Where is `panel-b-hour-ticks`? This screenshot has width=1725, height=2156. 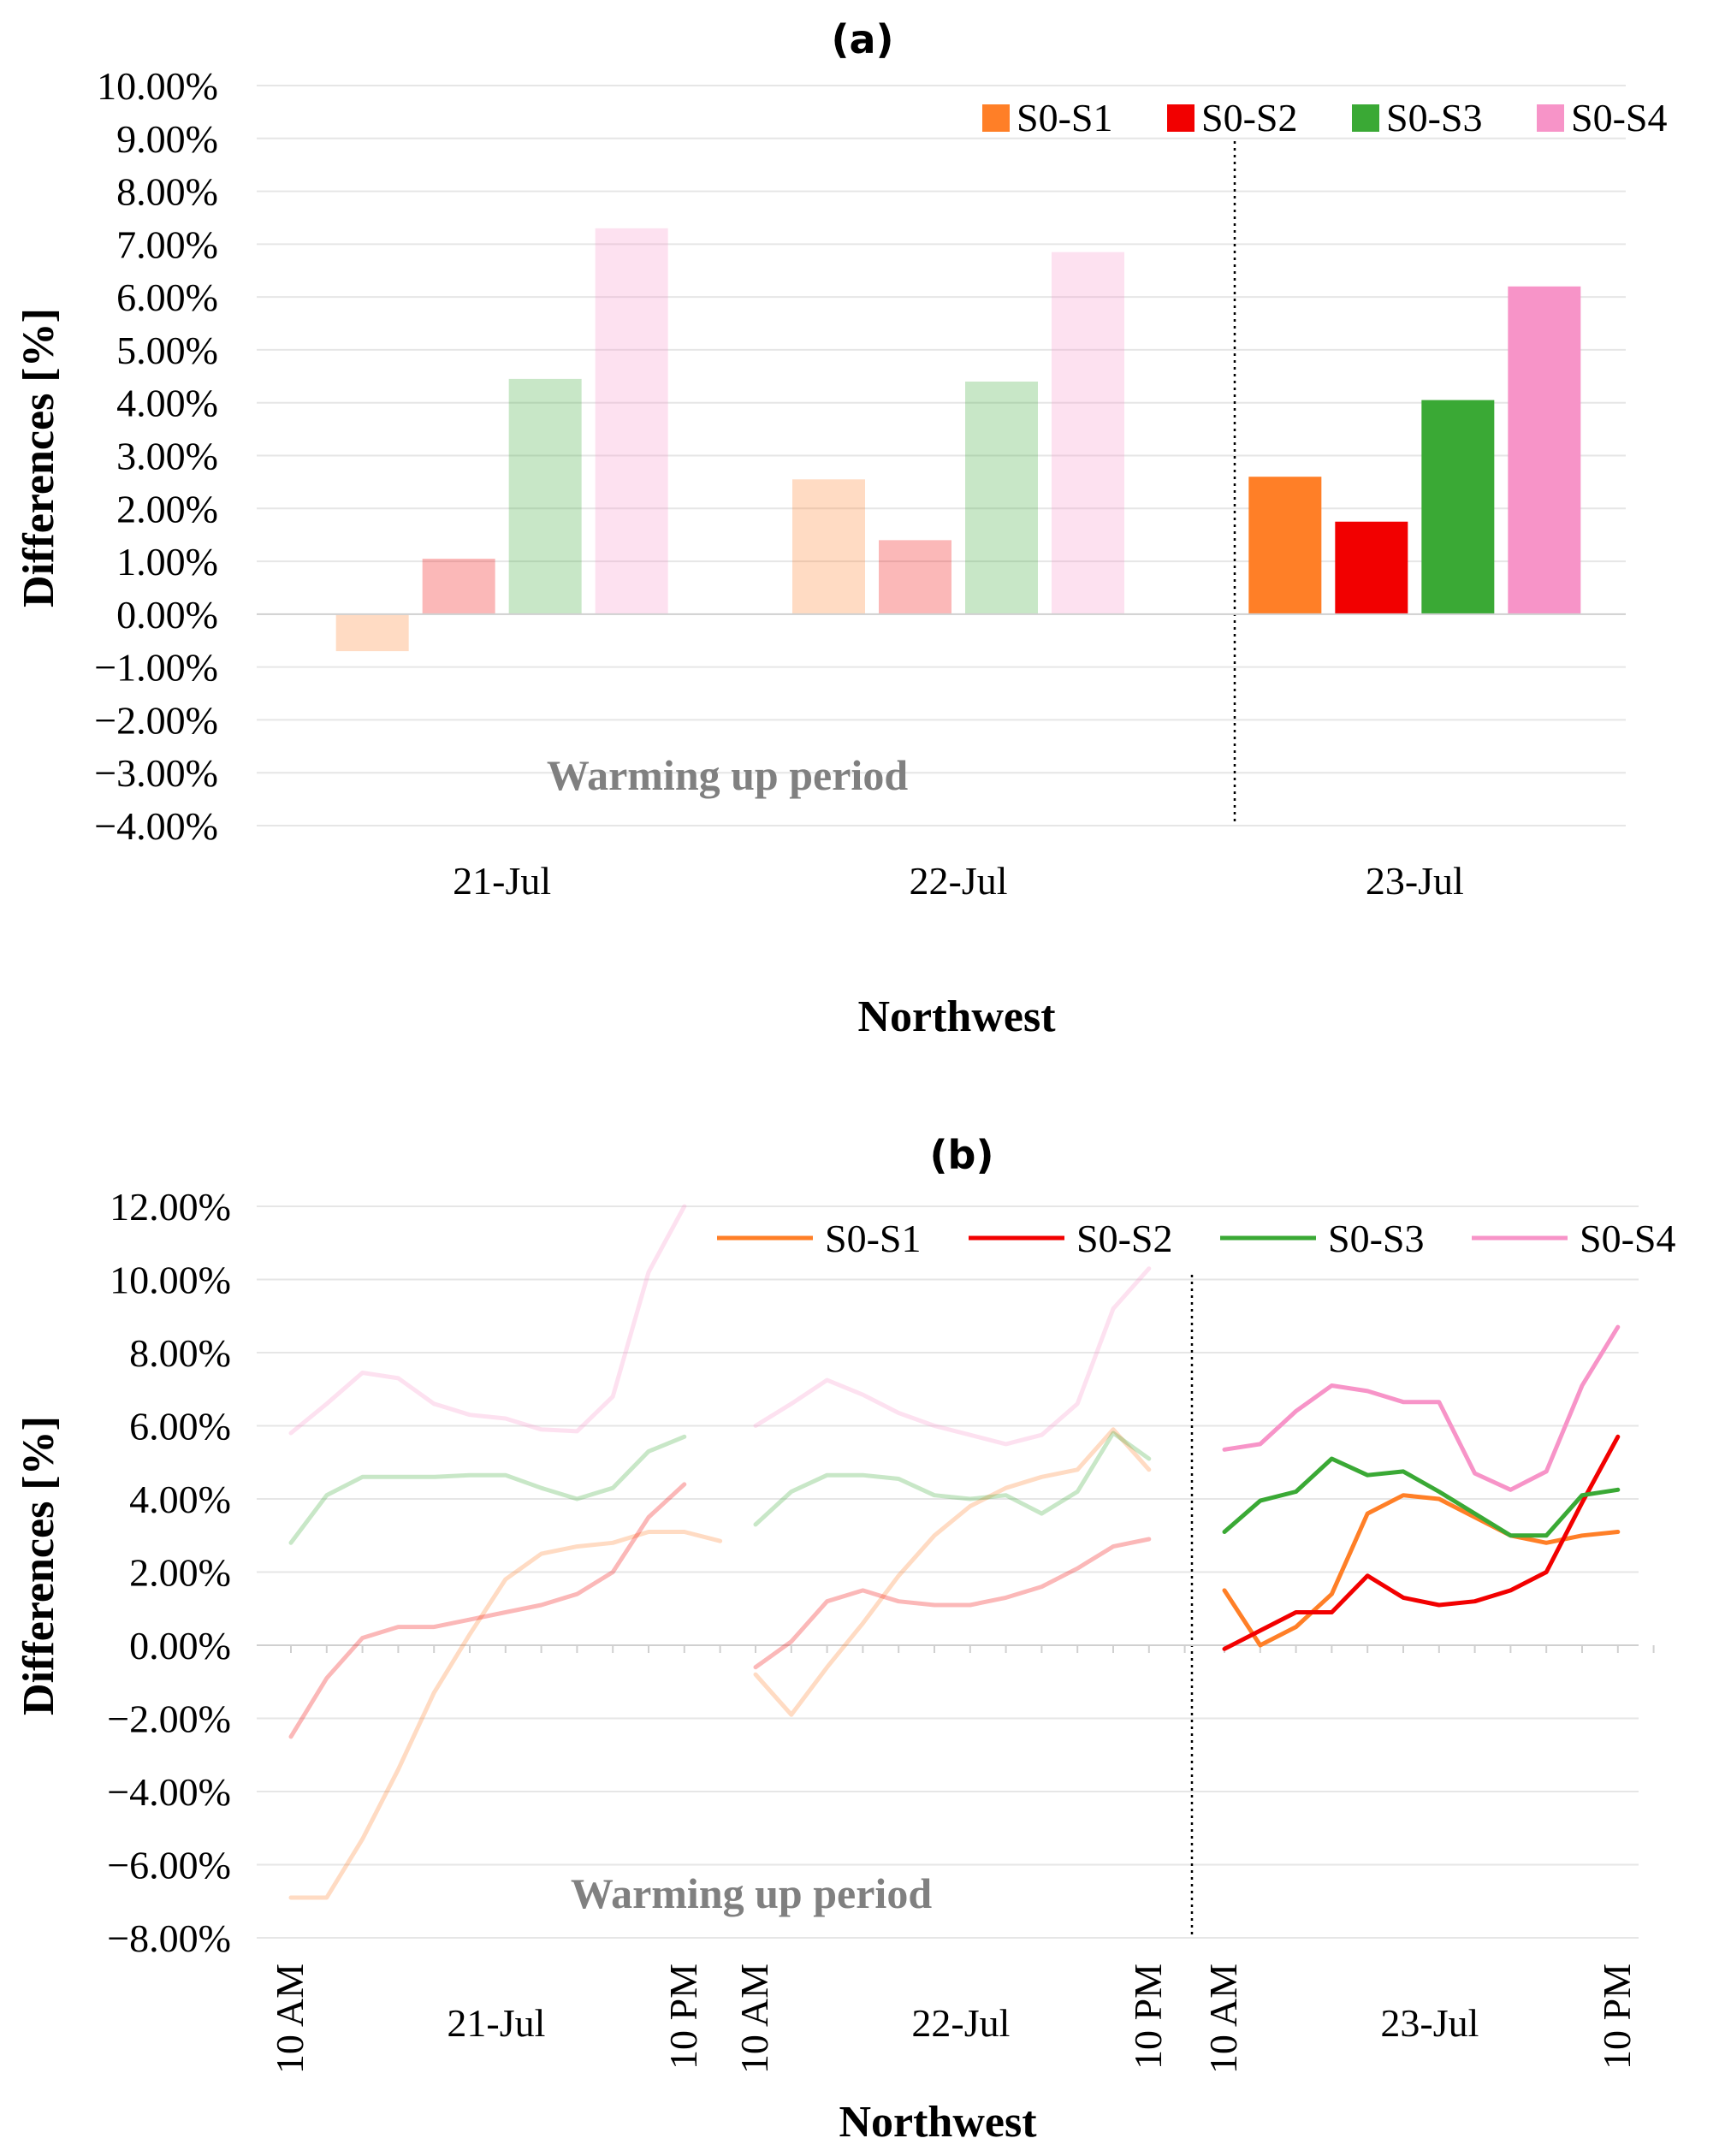
panel-b-hour-ticks is located at coordinates (973, 1649).